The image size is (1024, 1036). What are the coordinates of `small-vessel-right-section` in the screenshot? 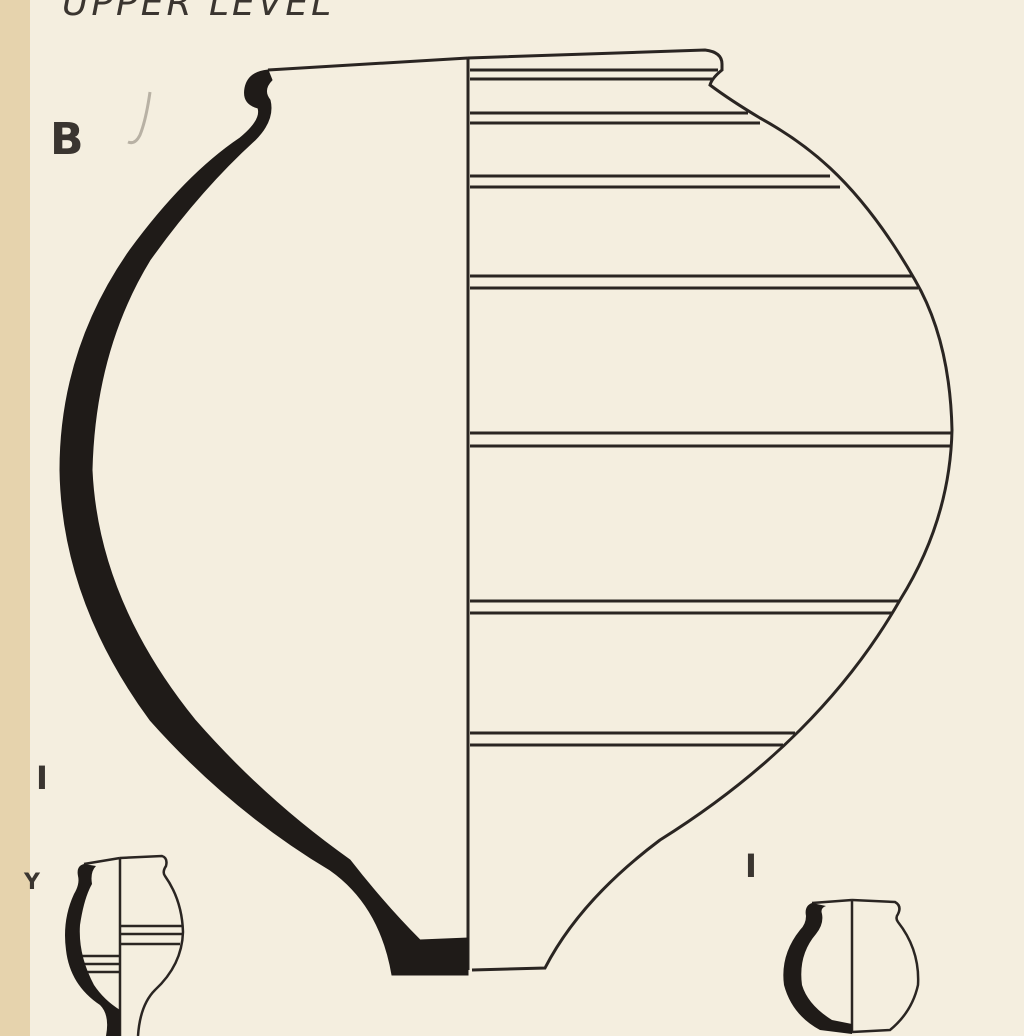 It's located at (817, 968).